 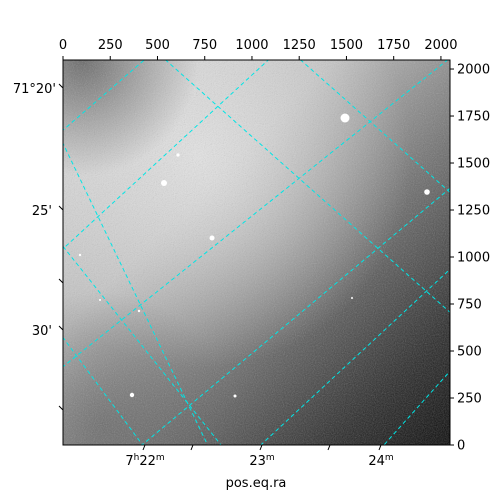 What do you see at coordinates (473, 70) in the screenshot?
I see `right-axis-tick-label: 2000` at bounding box center [473, 70].